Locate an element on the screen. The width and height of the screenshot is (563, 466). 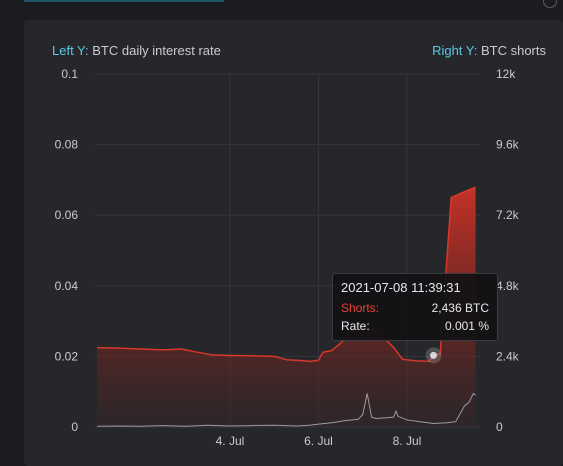
right-axis-tag: Right Y: is located at coordinates (455, 50).